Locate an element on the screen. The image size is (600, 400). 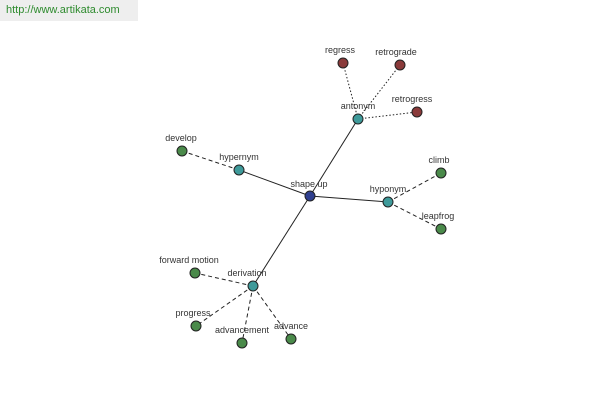
node-label: antonym is located at coordinates (358, 106).